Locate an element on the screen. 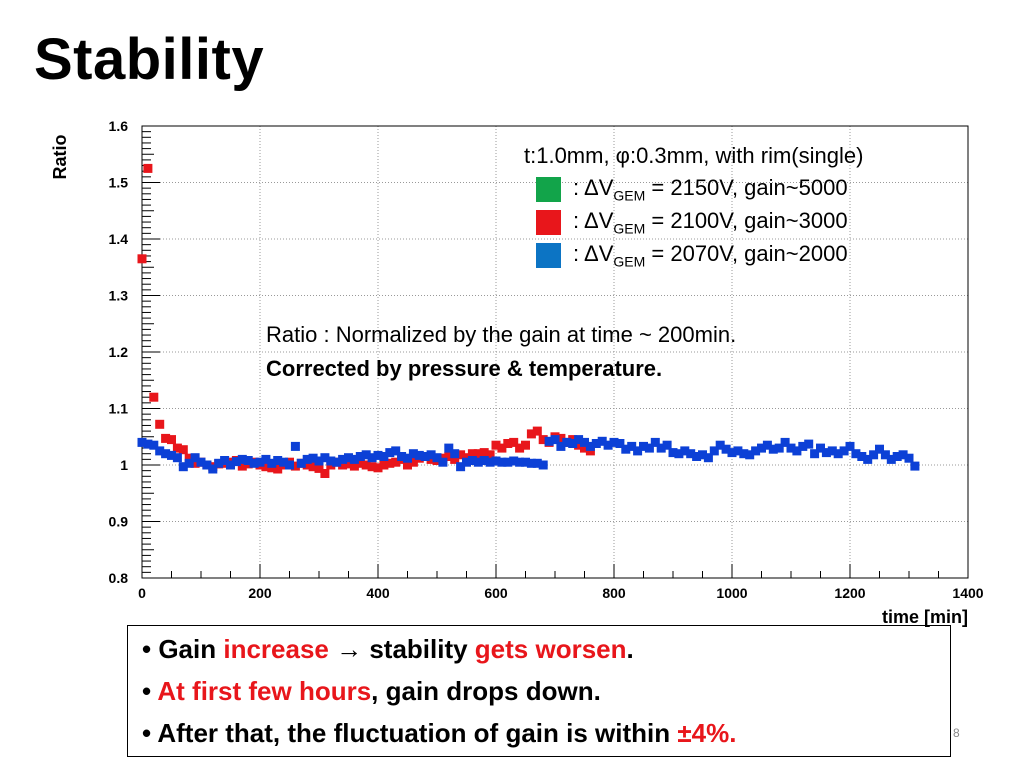 The image size is (1024, 768). x-tick-label: 1000 is located at coordinates (731, 593).